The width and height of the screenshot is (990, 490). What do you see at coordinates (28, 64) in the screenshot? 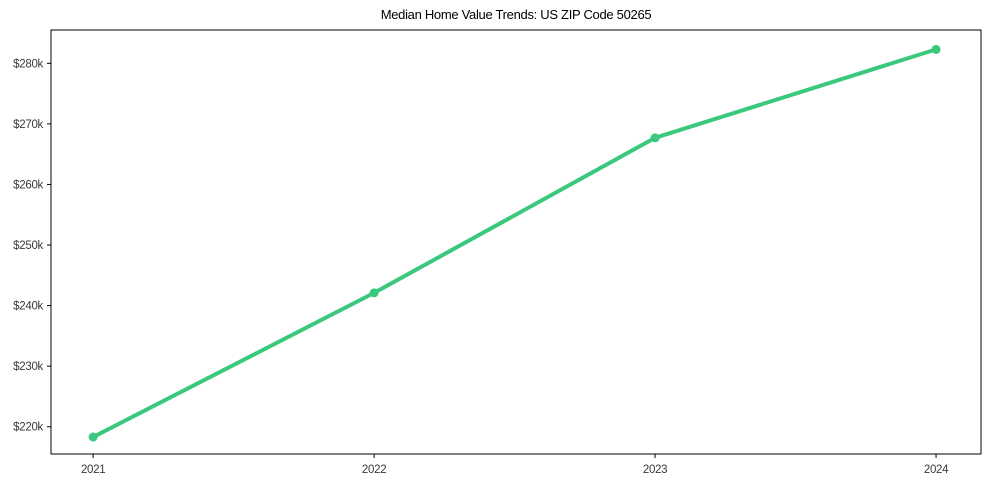
I see `y-tick-label: $280k` at bounding box center [28, 64].